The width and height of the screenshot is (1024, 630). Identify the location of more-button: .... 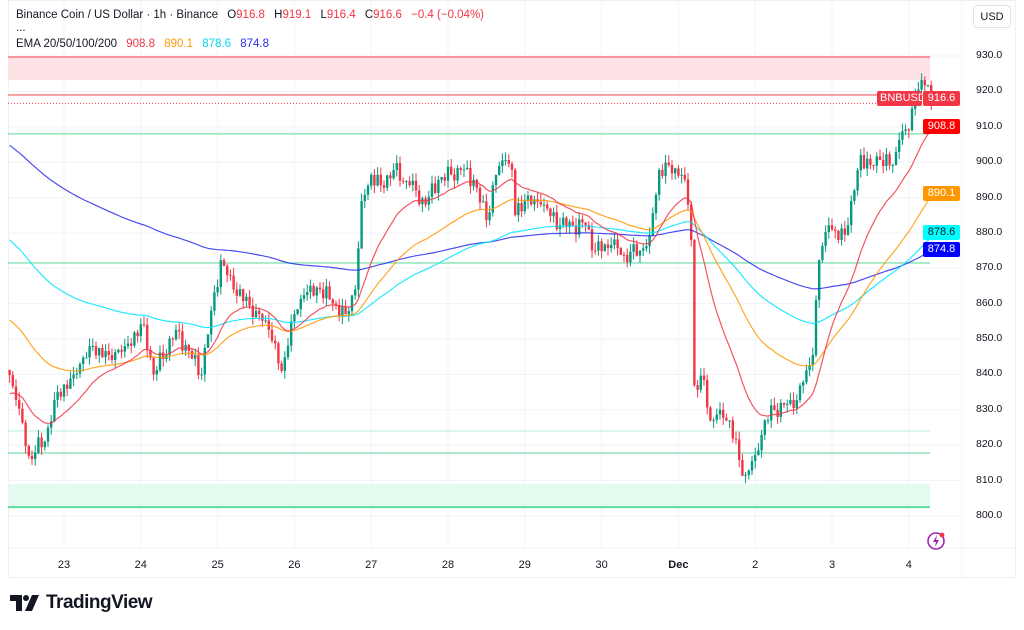
(21, 28).